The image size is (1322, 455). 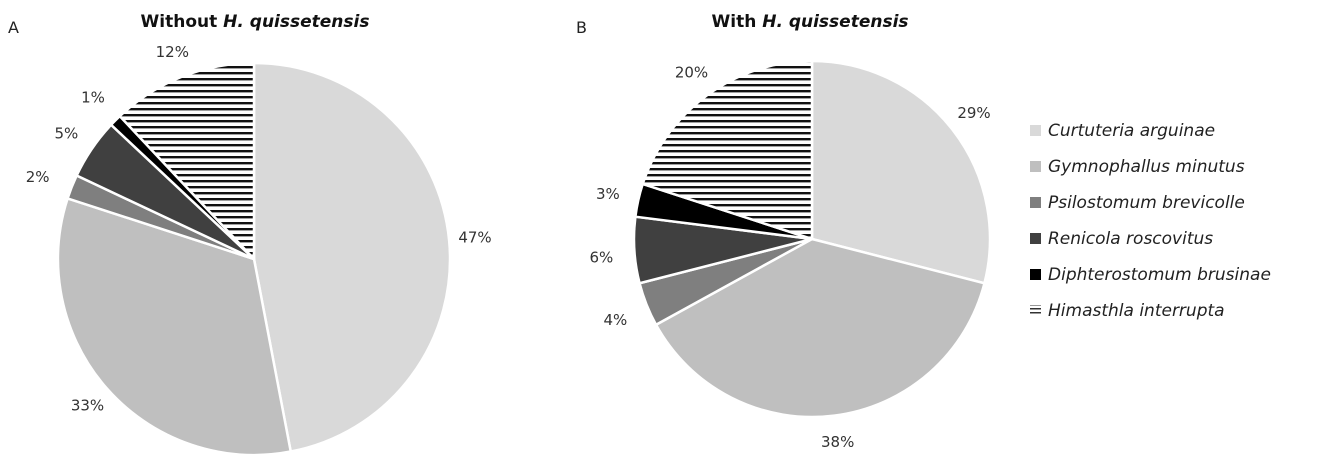 I want to click on chart-title-b-prefix: With, so click(x=736, y=22).